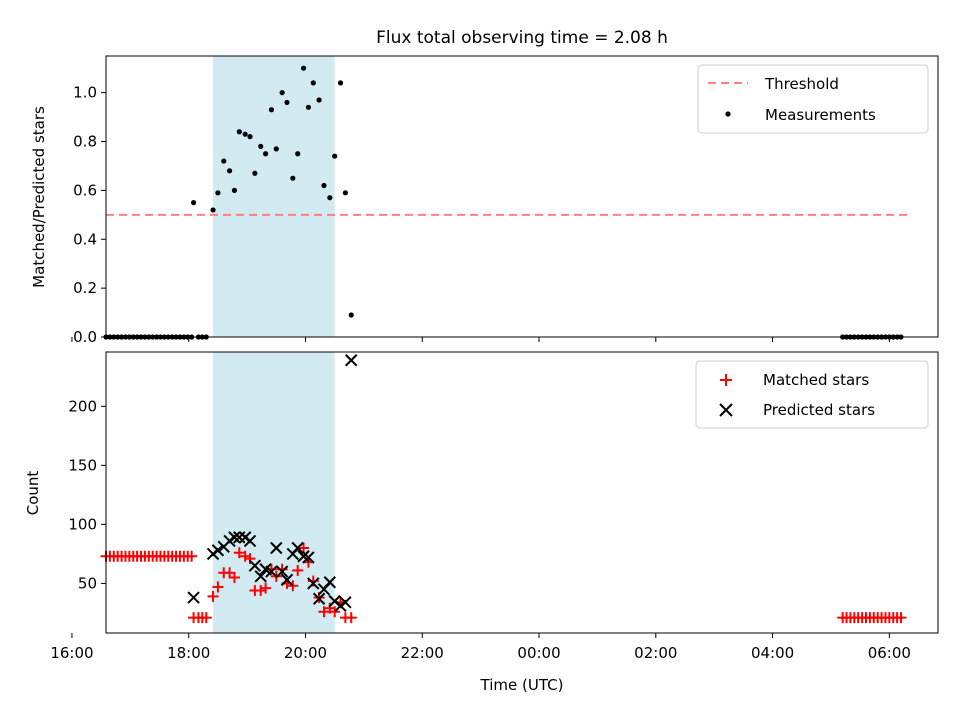 The image size is (960, 720). I want to click on top-legend: Threshold Measurements, so click(813, 99).